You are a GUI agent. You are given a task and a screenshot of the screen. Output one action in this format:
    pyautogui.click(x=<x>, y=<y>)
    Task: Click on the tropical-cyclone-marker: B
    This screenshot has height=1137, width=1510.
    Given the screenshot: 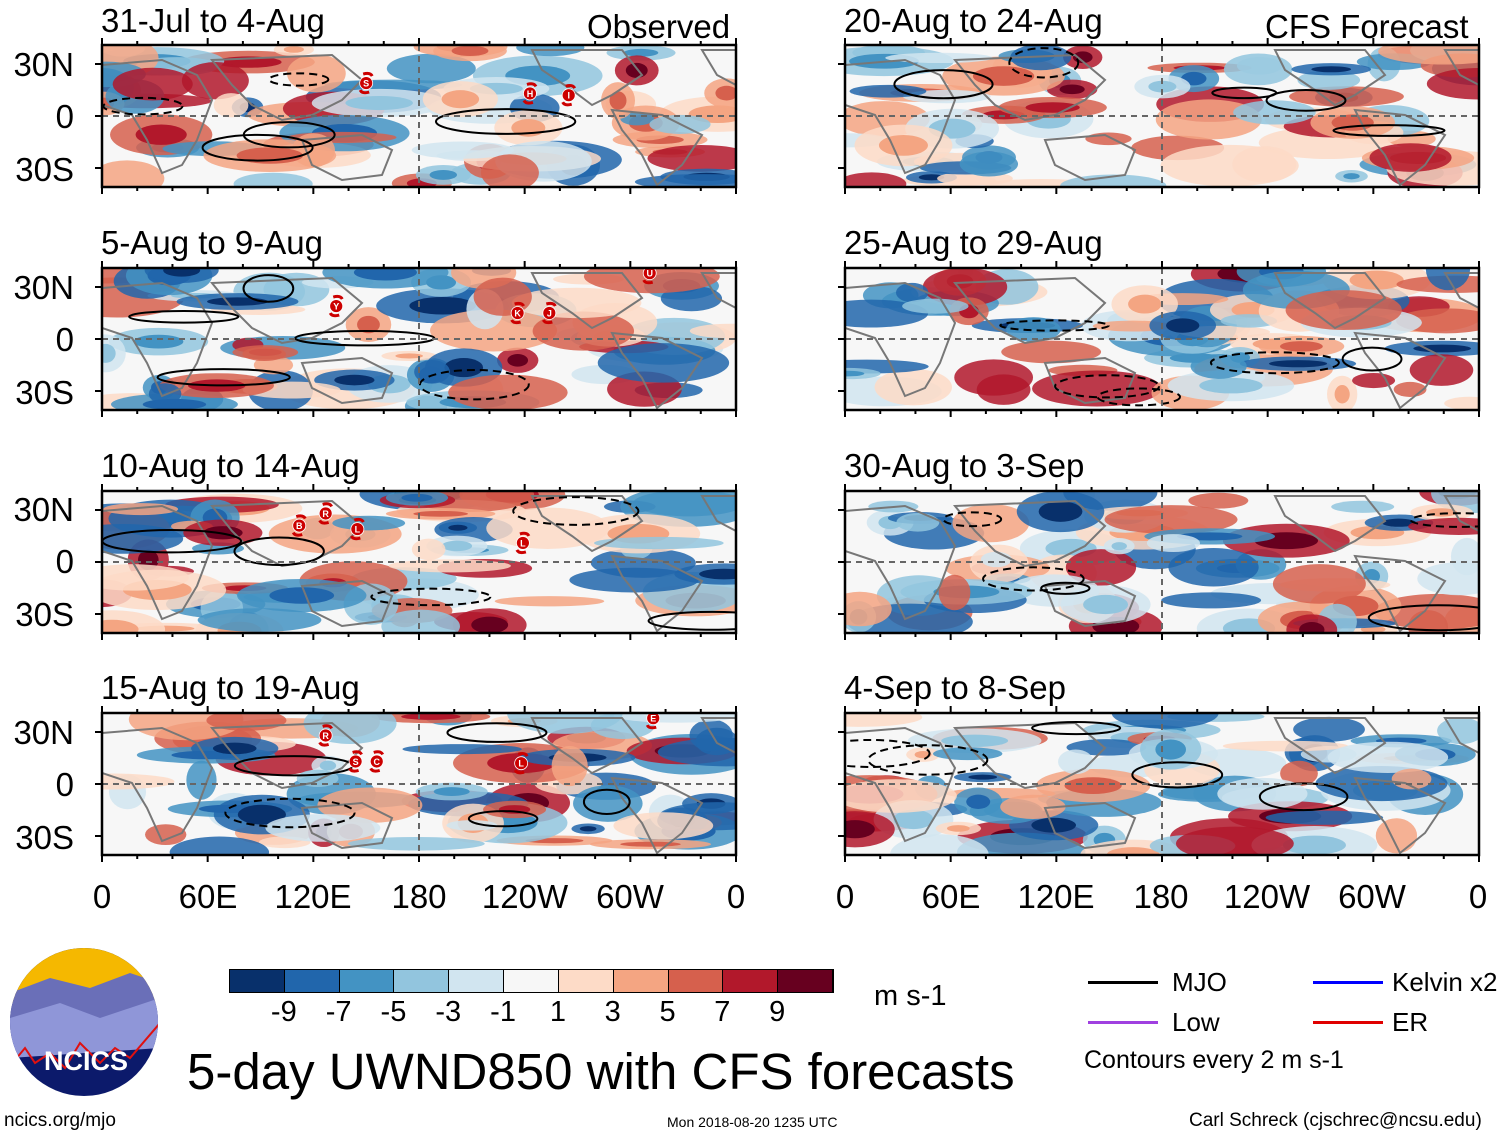 What is the action you would take?
    pyautogui.click(x=299, y=525)
    